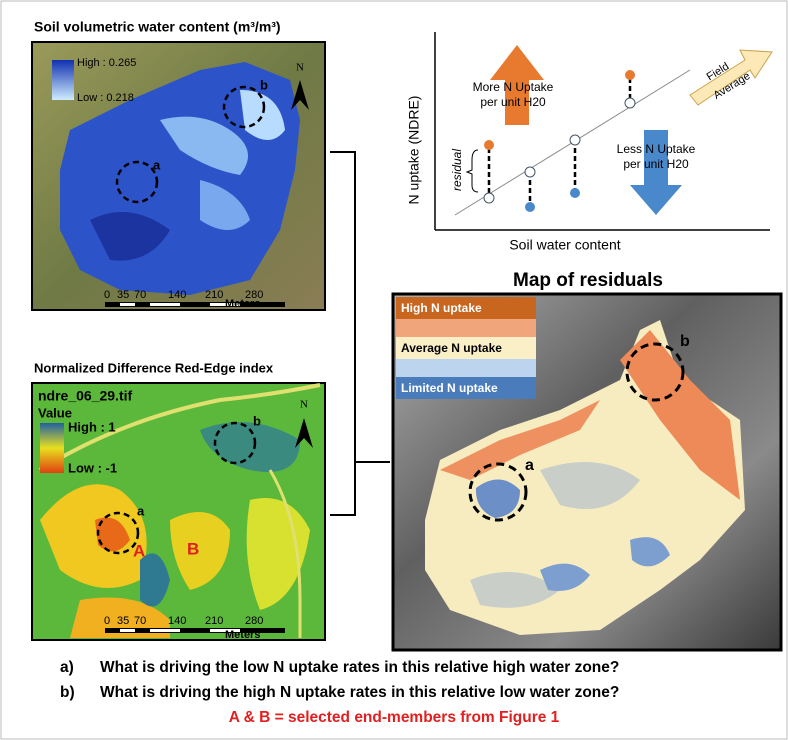  Describe the element at coordinates (449, 388) in the screenshot. I see `legend-text: Limited N uptake` at that location.